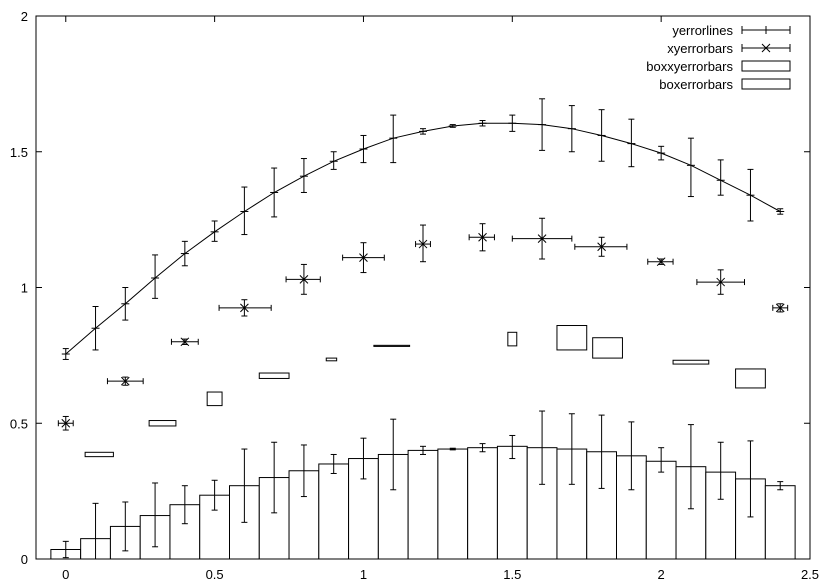 The image size is (834, 587). Describe the element at coordinates (65, 574) in the screenshot. I see `x-tick-label: 0` at that location.